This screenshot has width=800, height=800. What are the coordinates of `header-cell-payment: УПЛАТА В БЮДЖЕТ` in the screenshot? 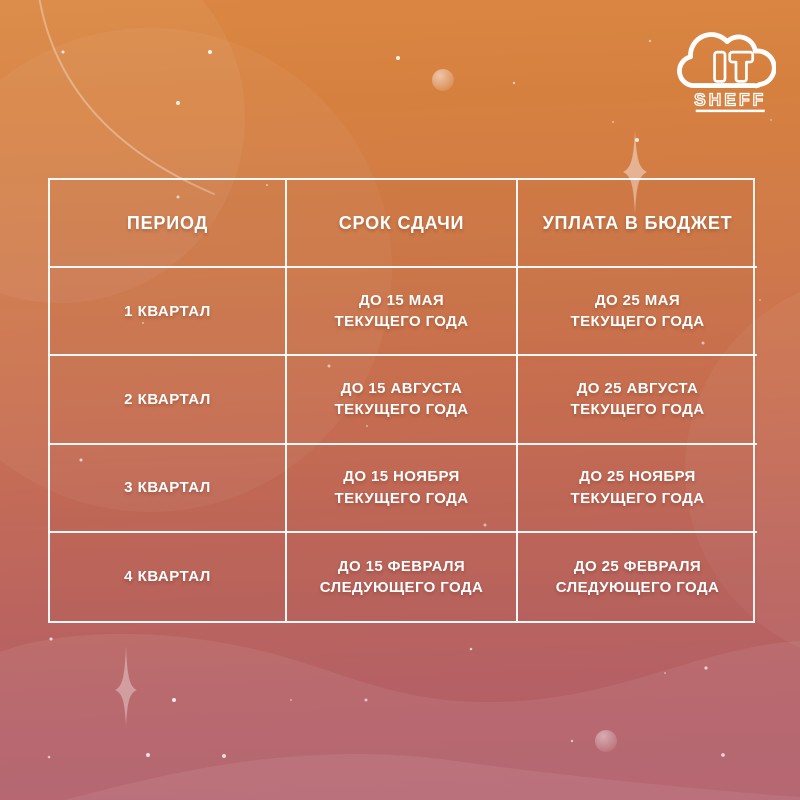 It's located at (637, 224).